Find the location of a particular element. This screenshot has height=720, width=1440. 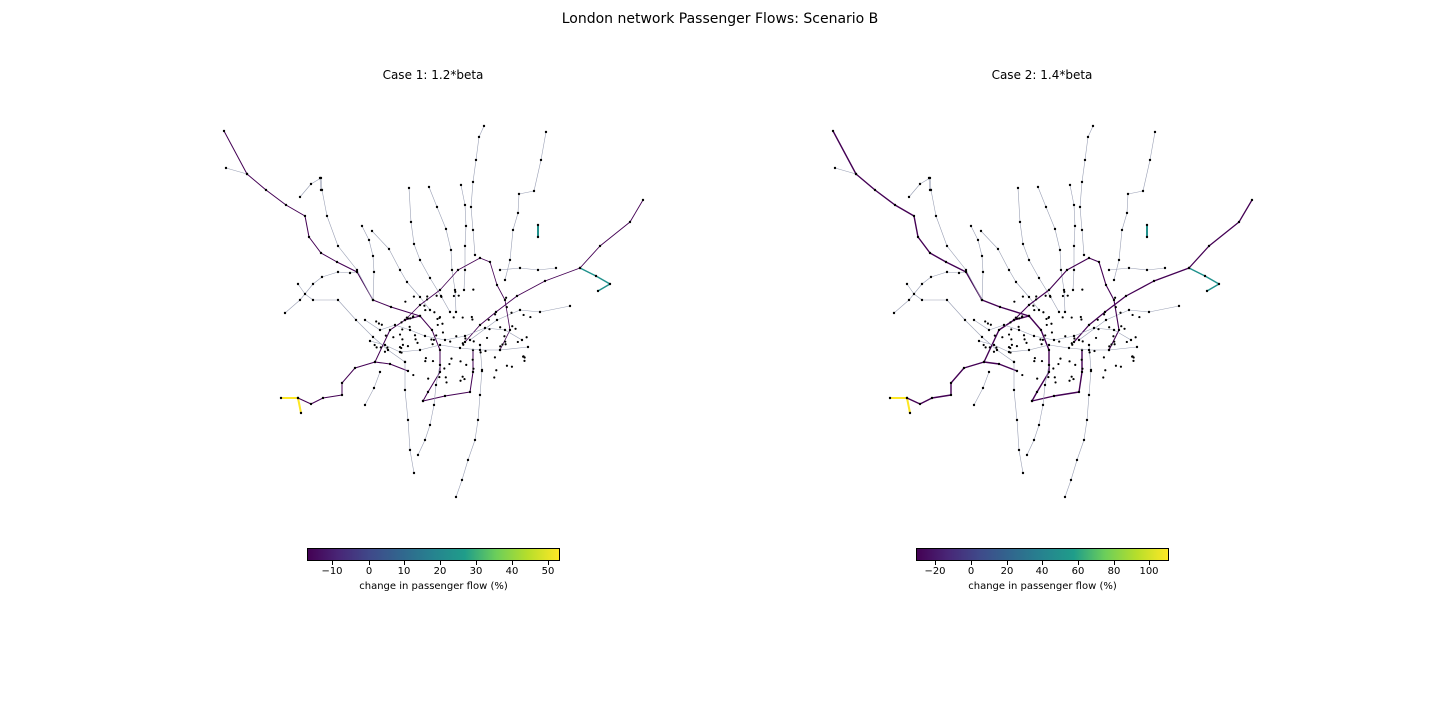

colorbar-tick: 60 is located at coordinates (1078, 569).